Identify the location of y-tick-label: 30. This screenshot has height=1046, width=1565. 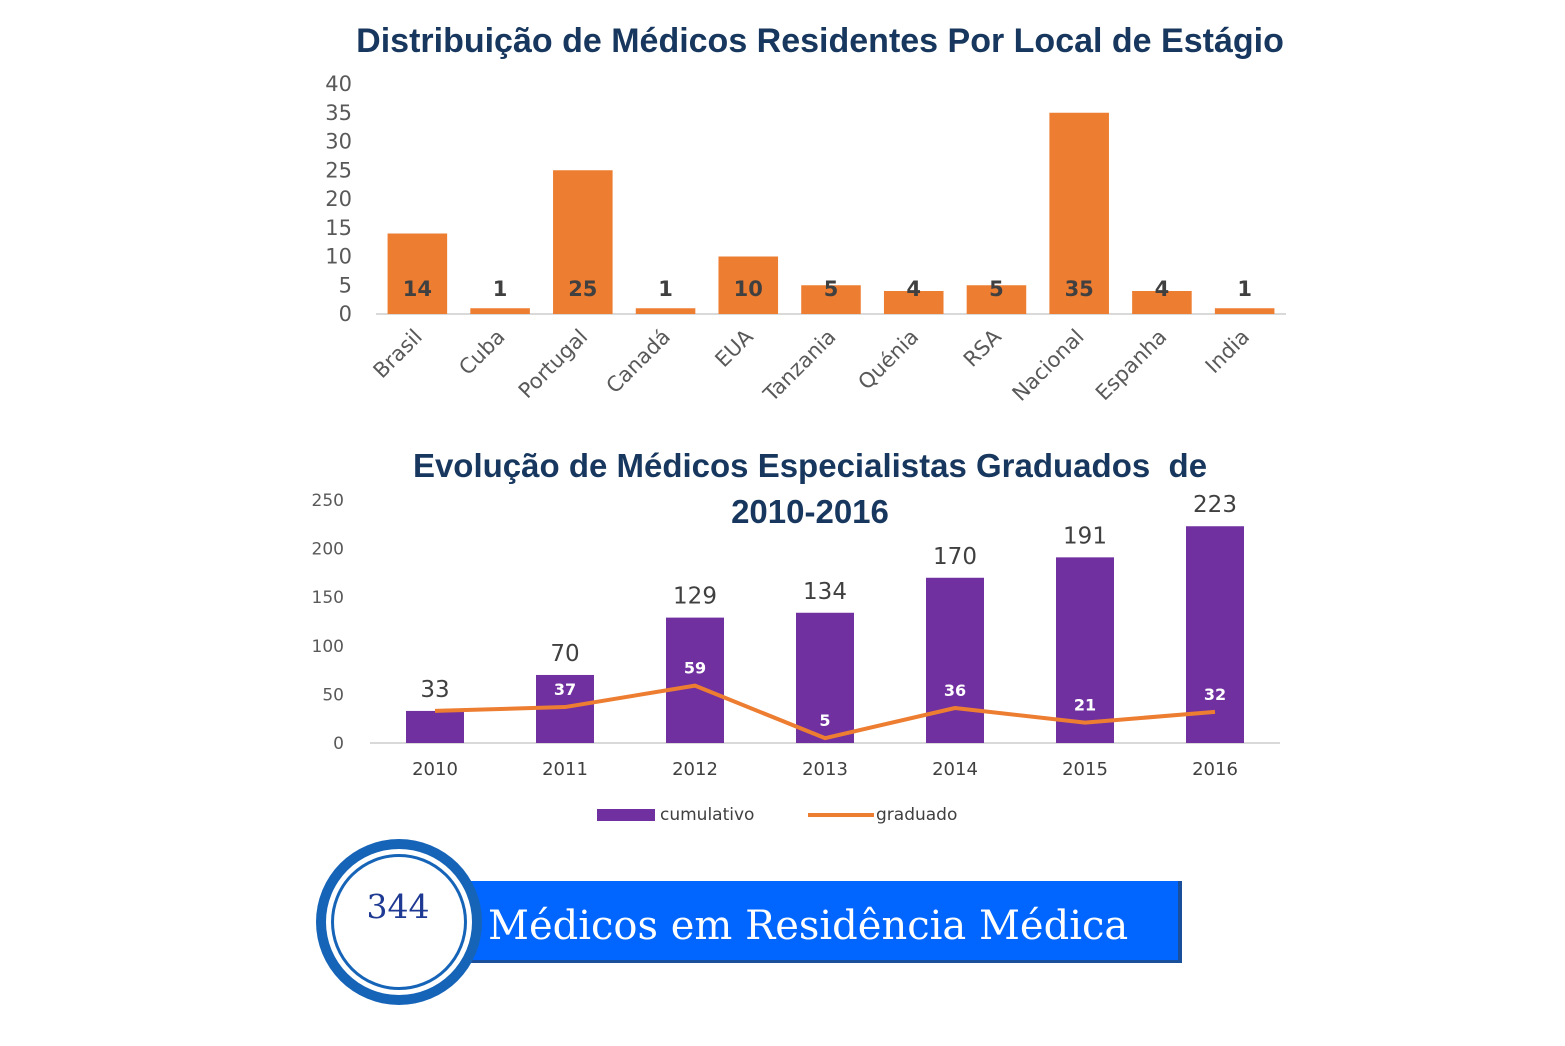
(338, 142).